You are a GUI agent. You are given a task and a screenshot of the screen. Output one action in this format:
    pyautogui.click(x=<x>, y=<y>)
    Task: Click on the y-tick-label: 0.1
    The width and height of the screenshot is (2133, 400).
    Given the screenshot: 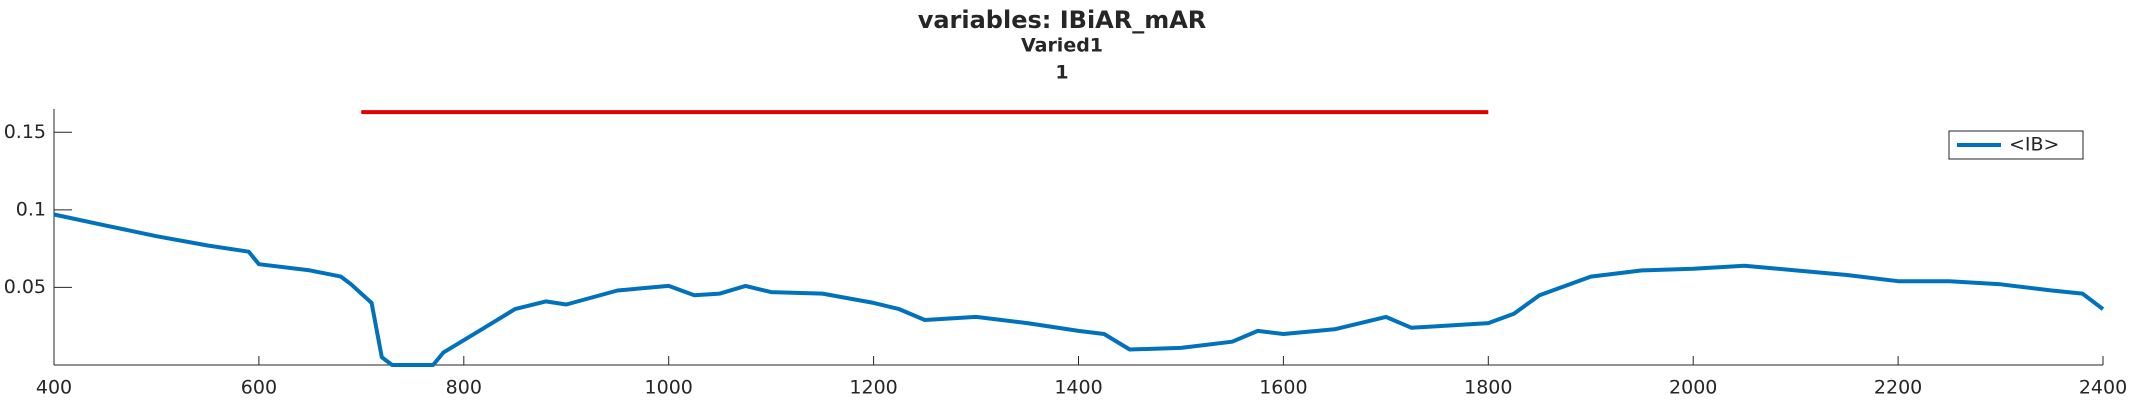 What is the action you would take?
    pyautogui.click(x=31, y=209)
    